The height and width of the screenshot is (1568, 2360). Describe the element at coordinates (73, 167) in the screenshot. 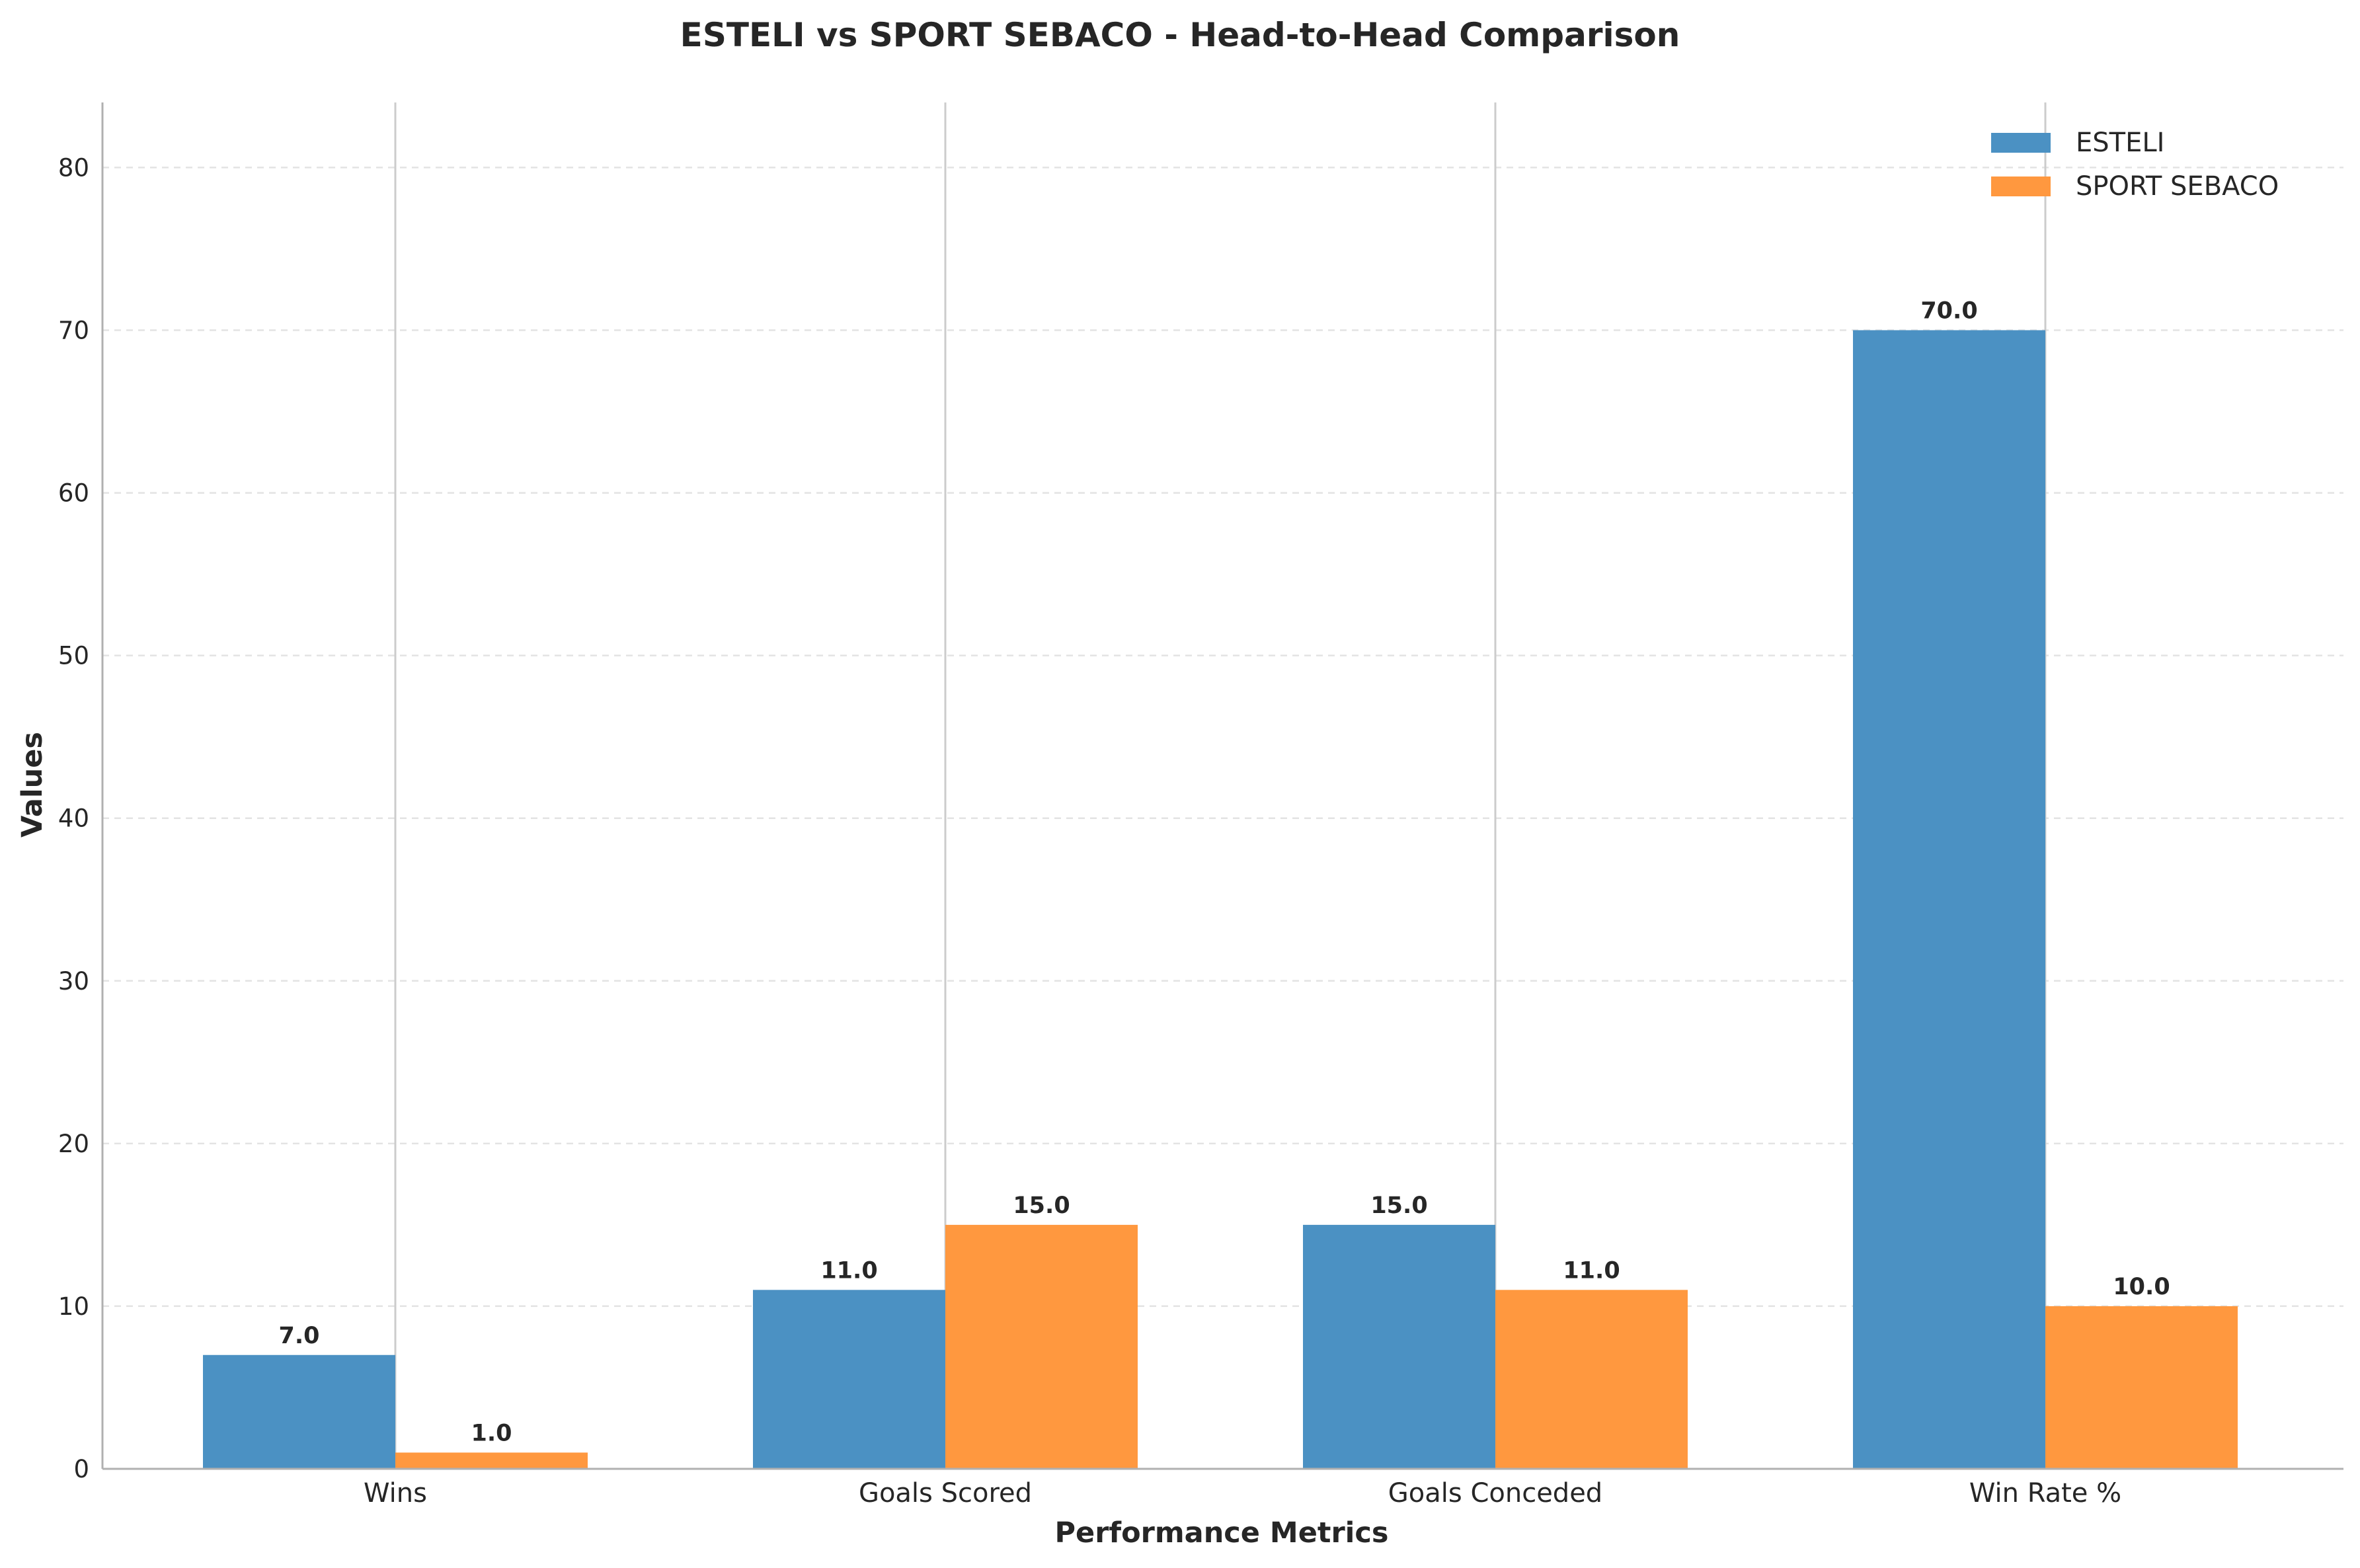

I see `y-tick-label: 80` at that location.